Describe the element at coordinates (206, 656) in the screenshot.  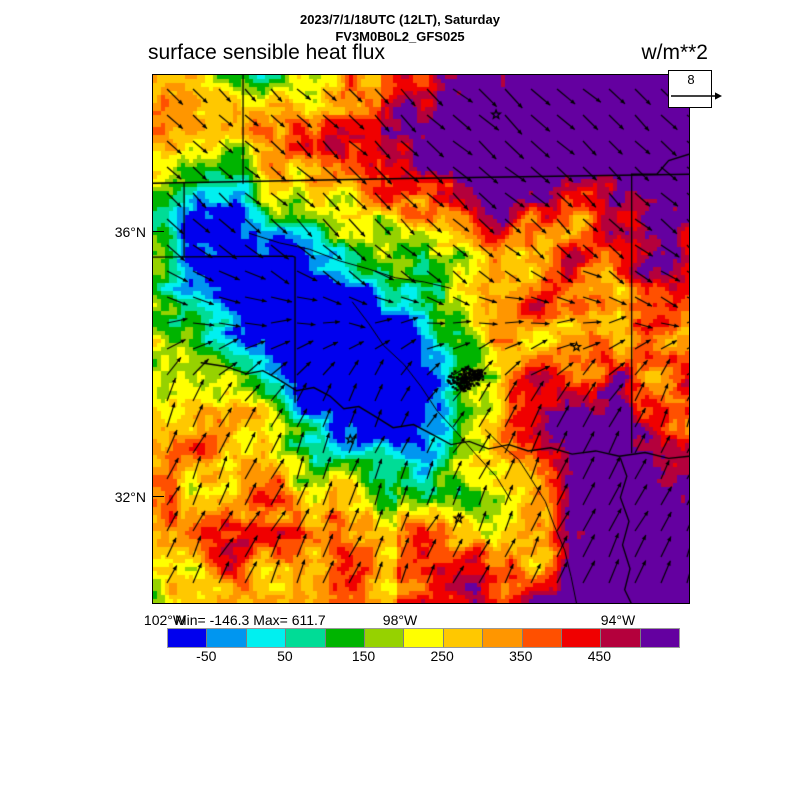
I see `colorbar-tick--50: -50` at that location.